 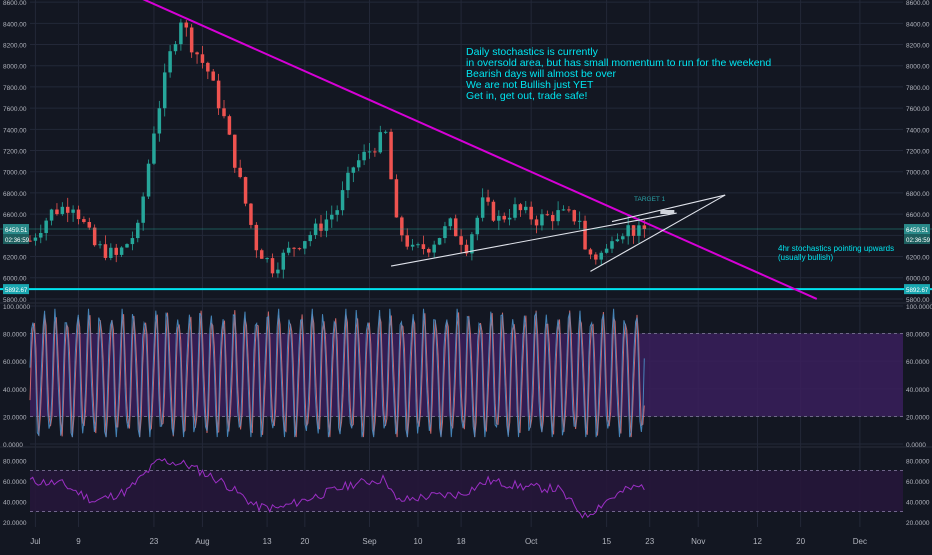 What do you see at coordinates (916, 445) in the screenshot?
I see `stochastic-tick-right: 0.0000` at bounding box center [916, 445].